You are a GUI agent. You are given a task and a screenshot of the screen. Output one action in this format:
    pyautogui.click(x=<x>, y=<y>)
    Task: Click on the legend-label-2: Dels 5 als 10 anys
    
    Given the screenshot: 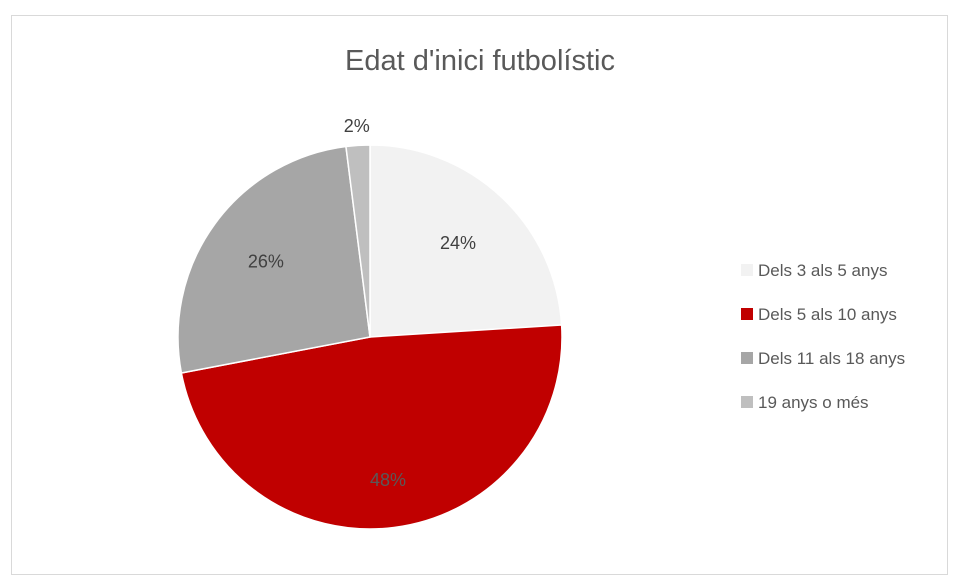 What is the action you would take?
    pyautogui.click(x=827, y=314)
    